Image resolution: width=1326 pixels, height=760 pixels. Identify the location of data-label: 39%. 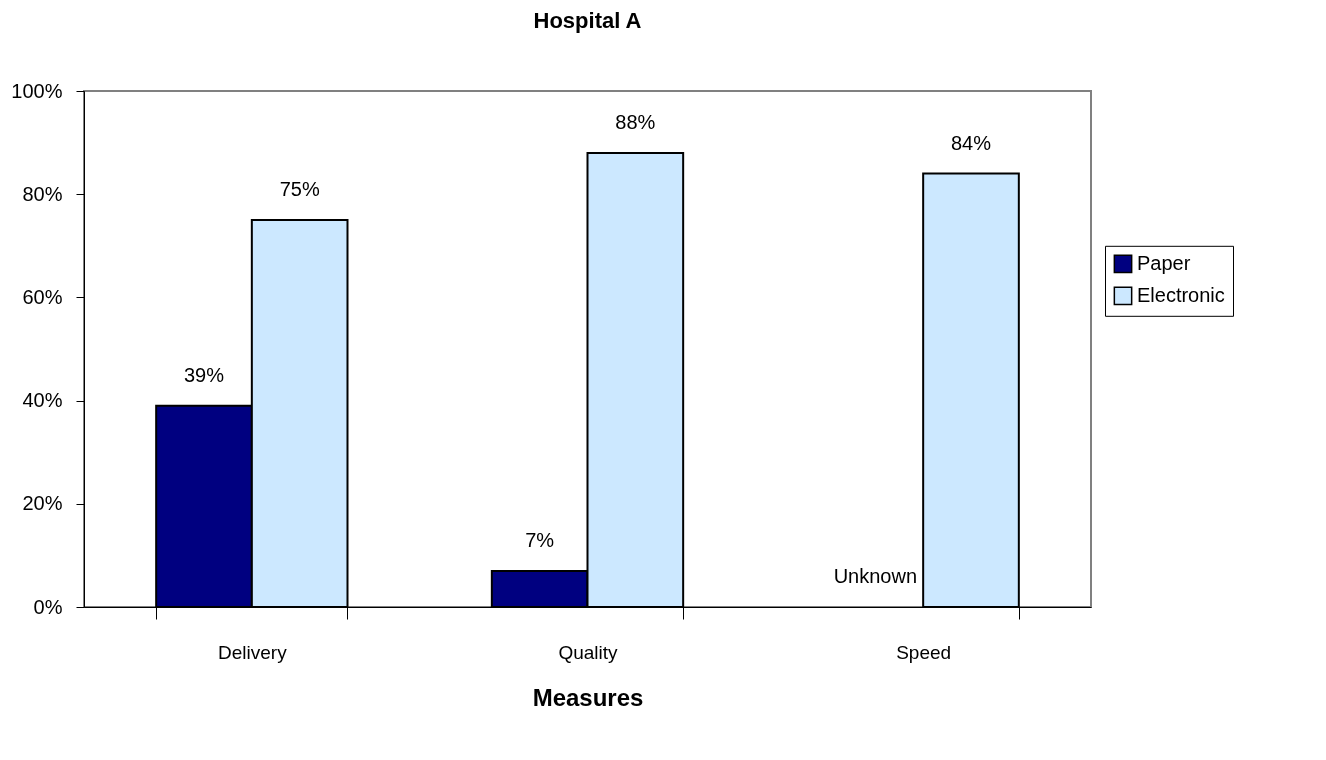
(204, 374).